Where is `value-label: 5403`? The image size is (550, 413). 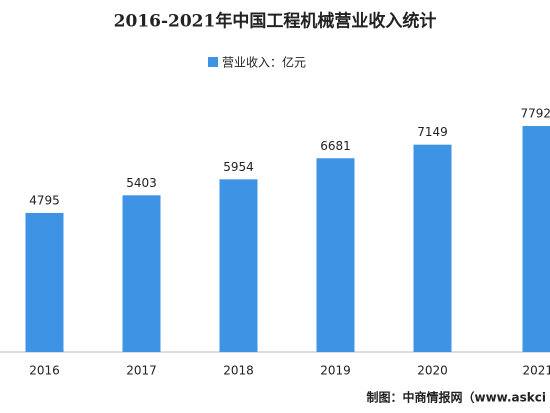 value-label: 5403 is located at coordinates (141, 183).